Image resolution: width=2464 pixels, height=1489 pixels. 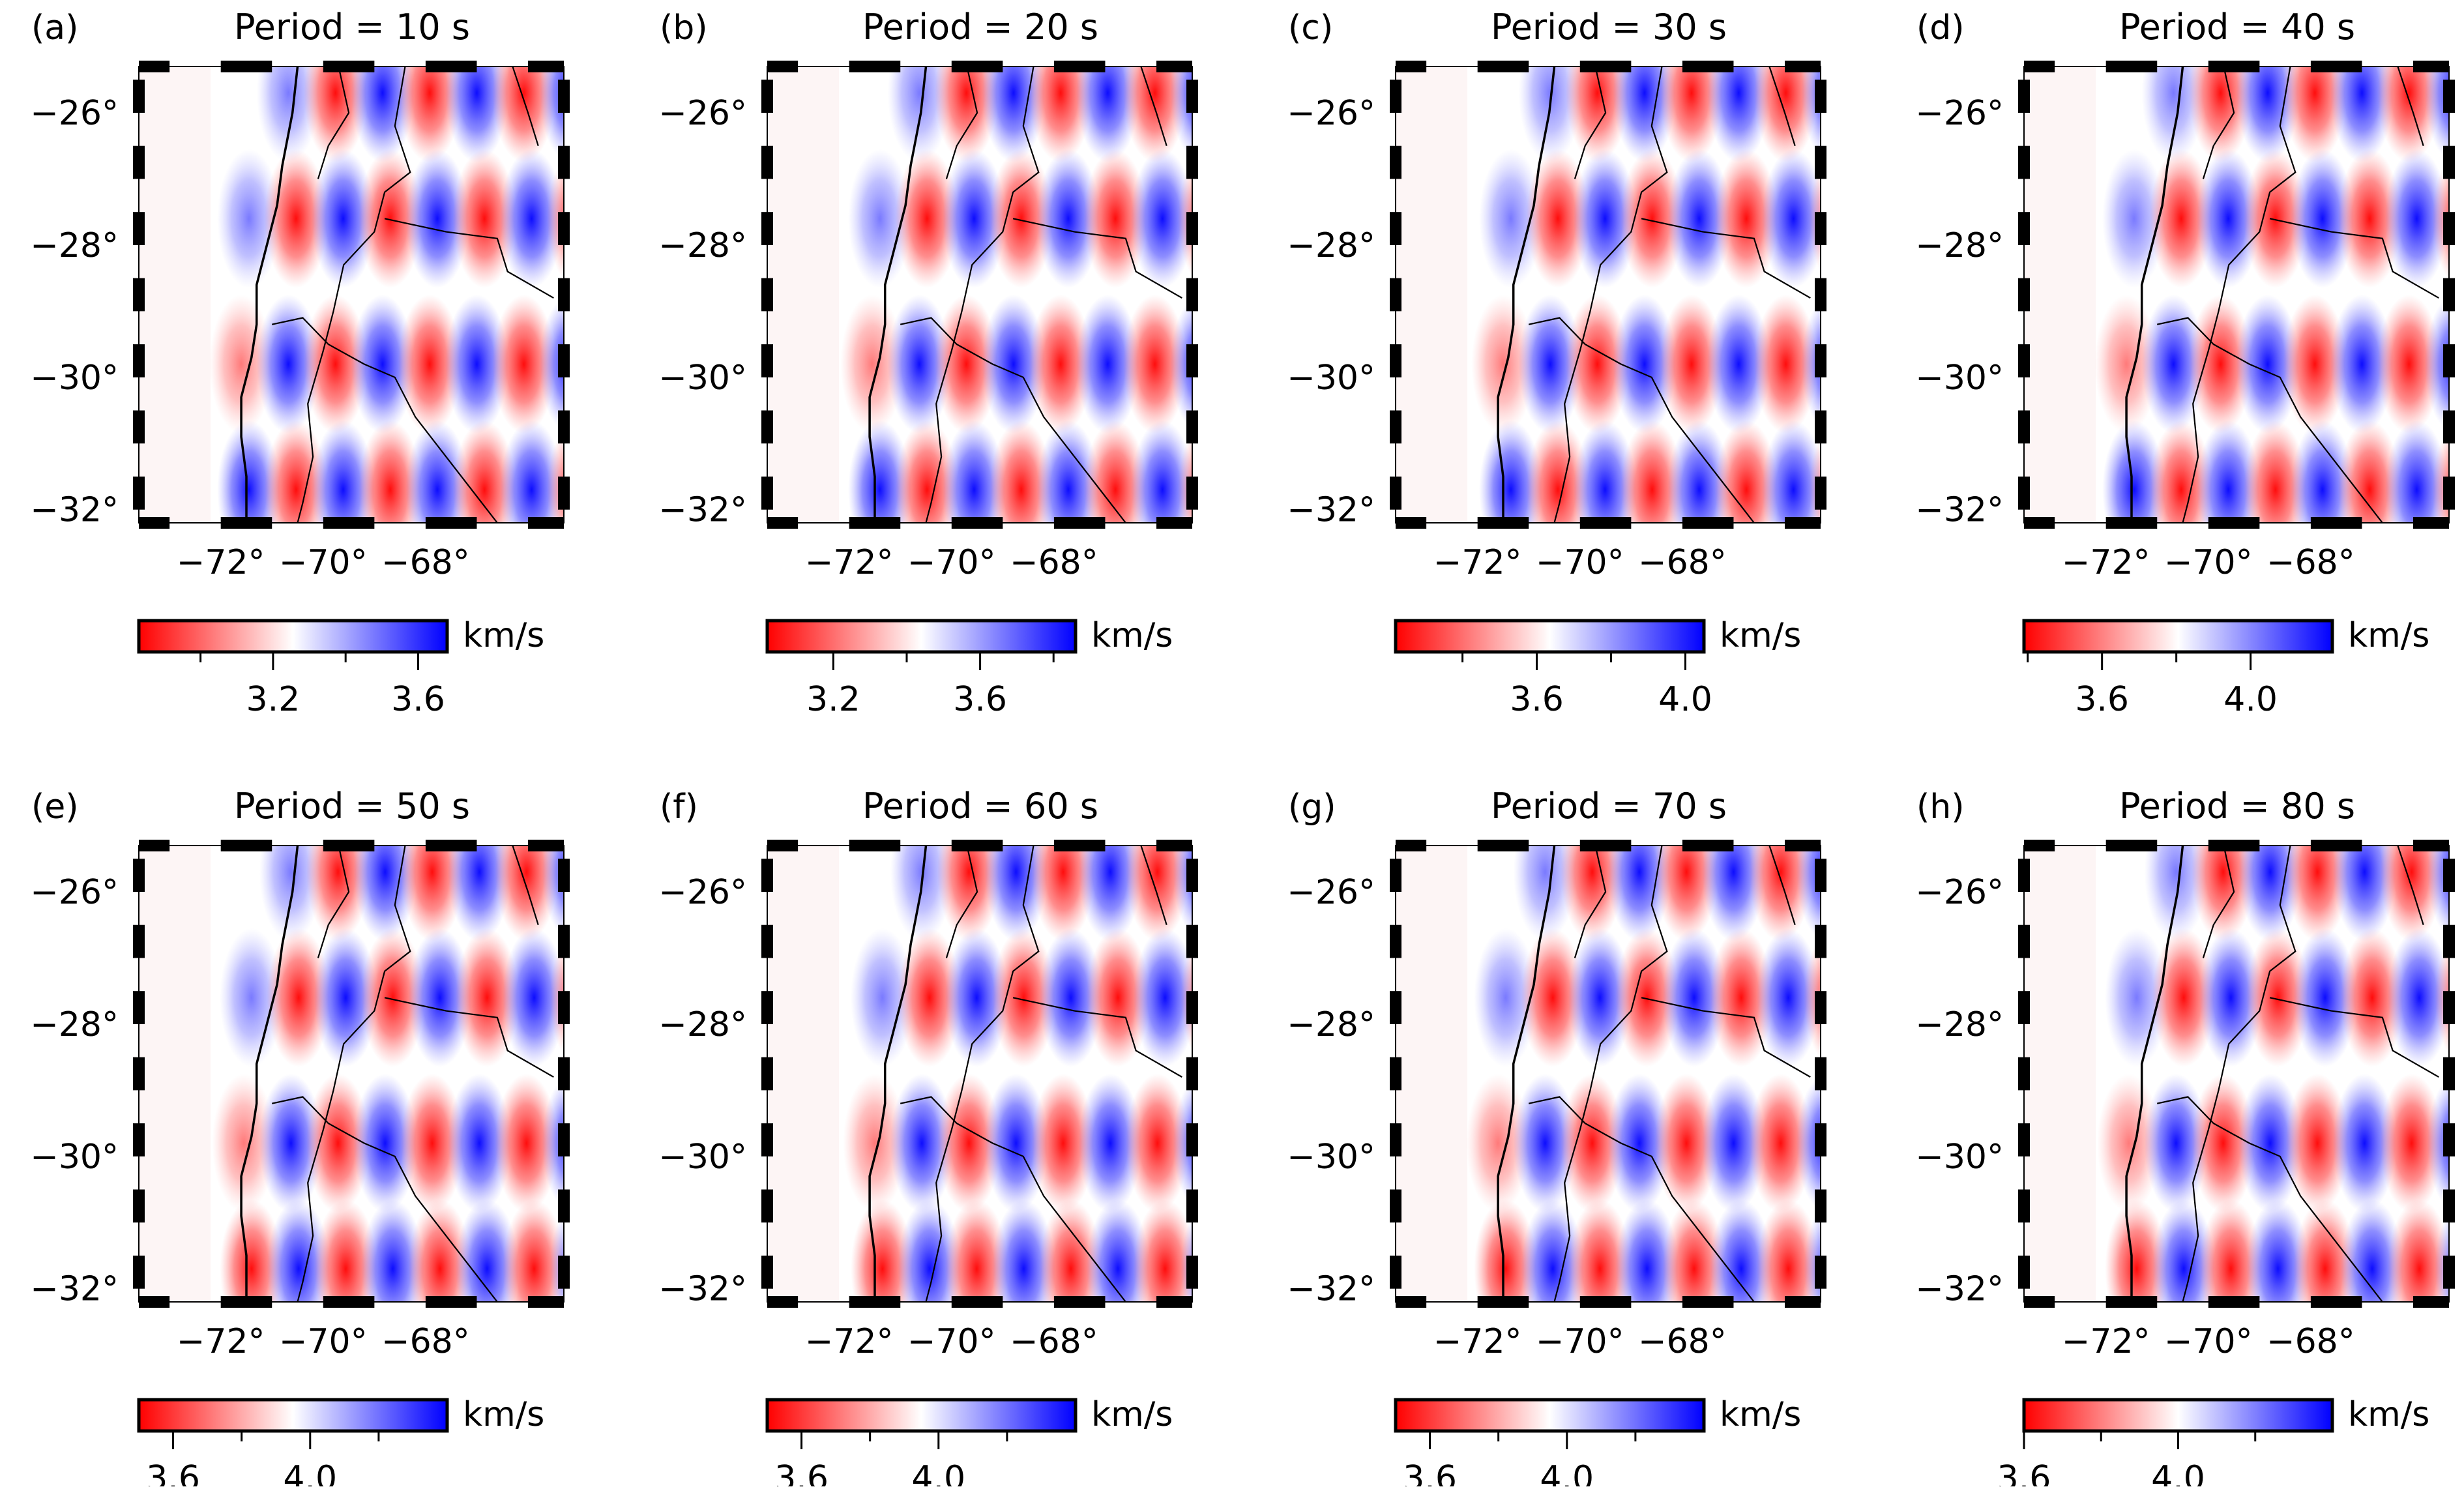 What do you see at coordinates (1609, 294) in the screenshot?
I see `map-area` at bounding box center [1609, 294].